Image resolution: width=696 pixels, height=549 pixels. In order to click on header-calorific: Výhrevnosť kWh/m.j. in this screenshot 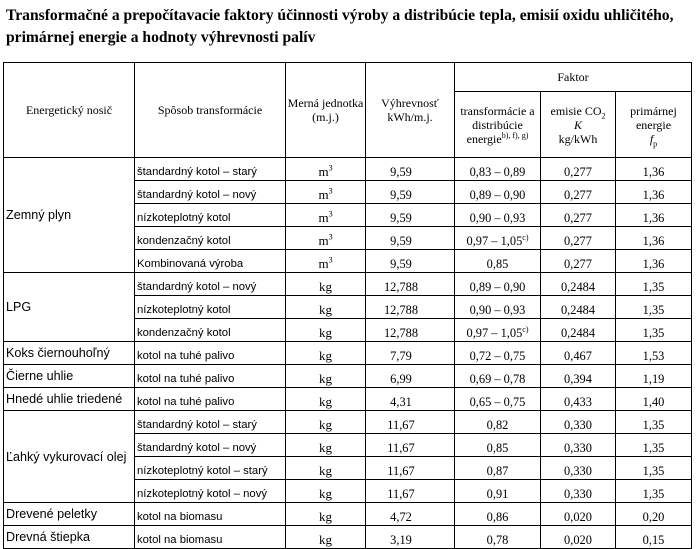, I will do `click(410, 110)`.